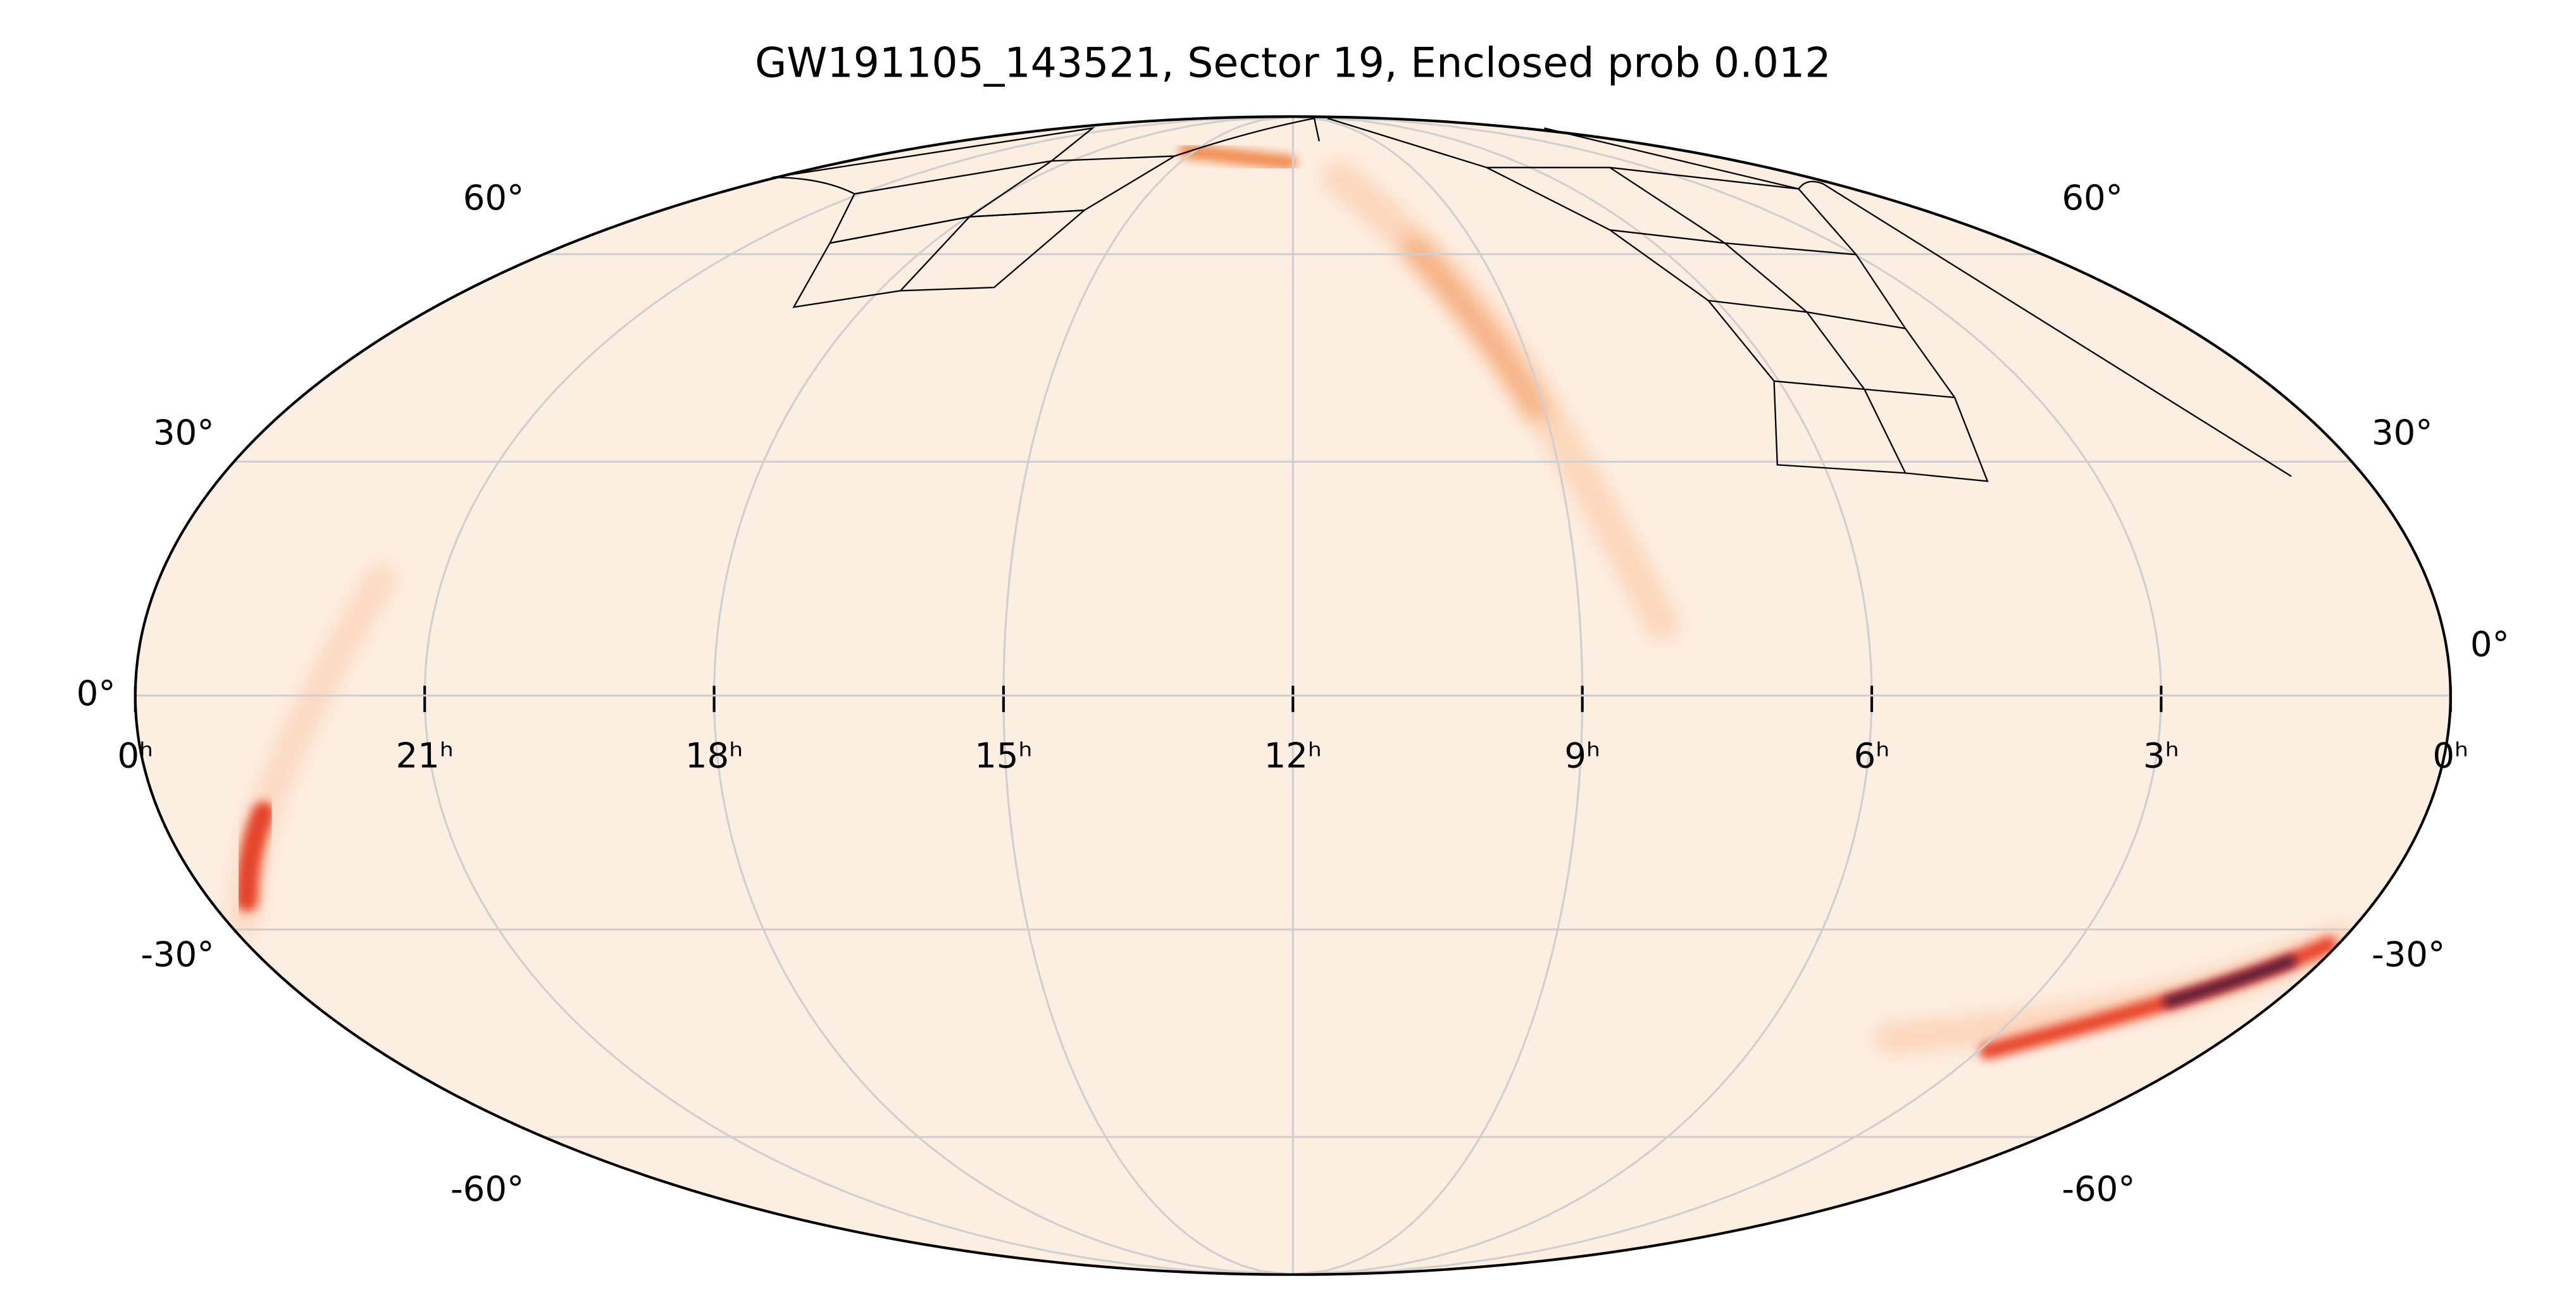  Describe the element at coordinates (1872, 755) in the screenshot. I see `x-tick-label: 6ʰ` at that location.